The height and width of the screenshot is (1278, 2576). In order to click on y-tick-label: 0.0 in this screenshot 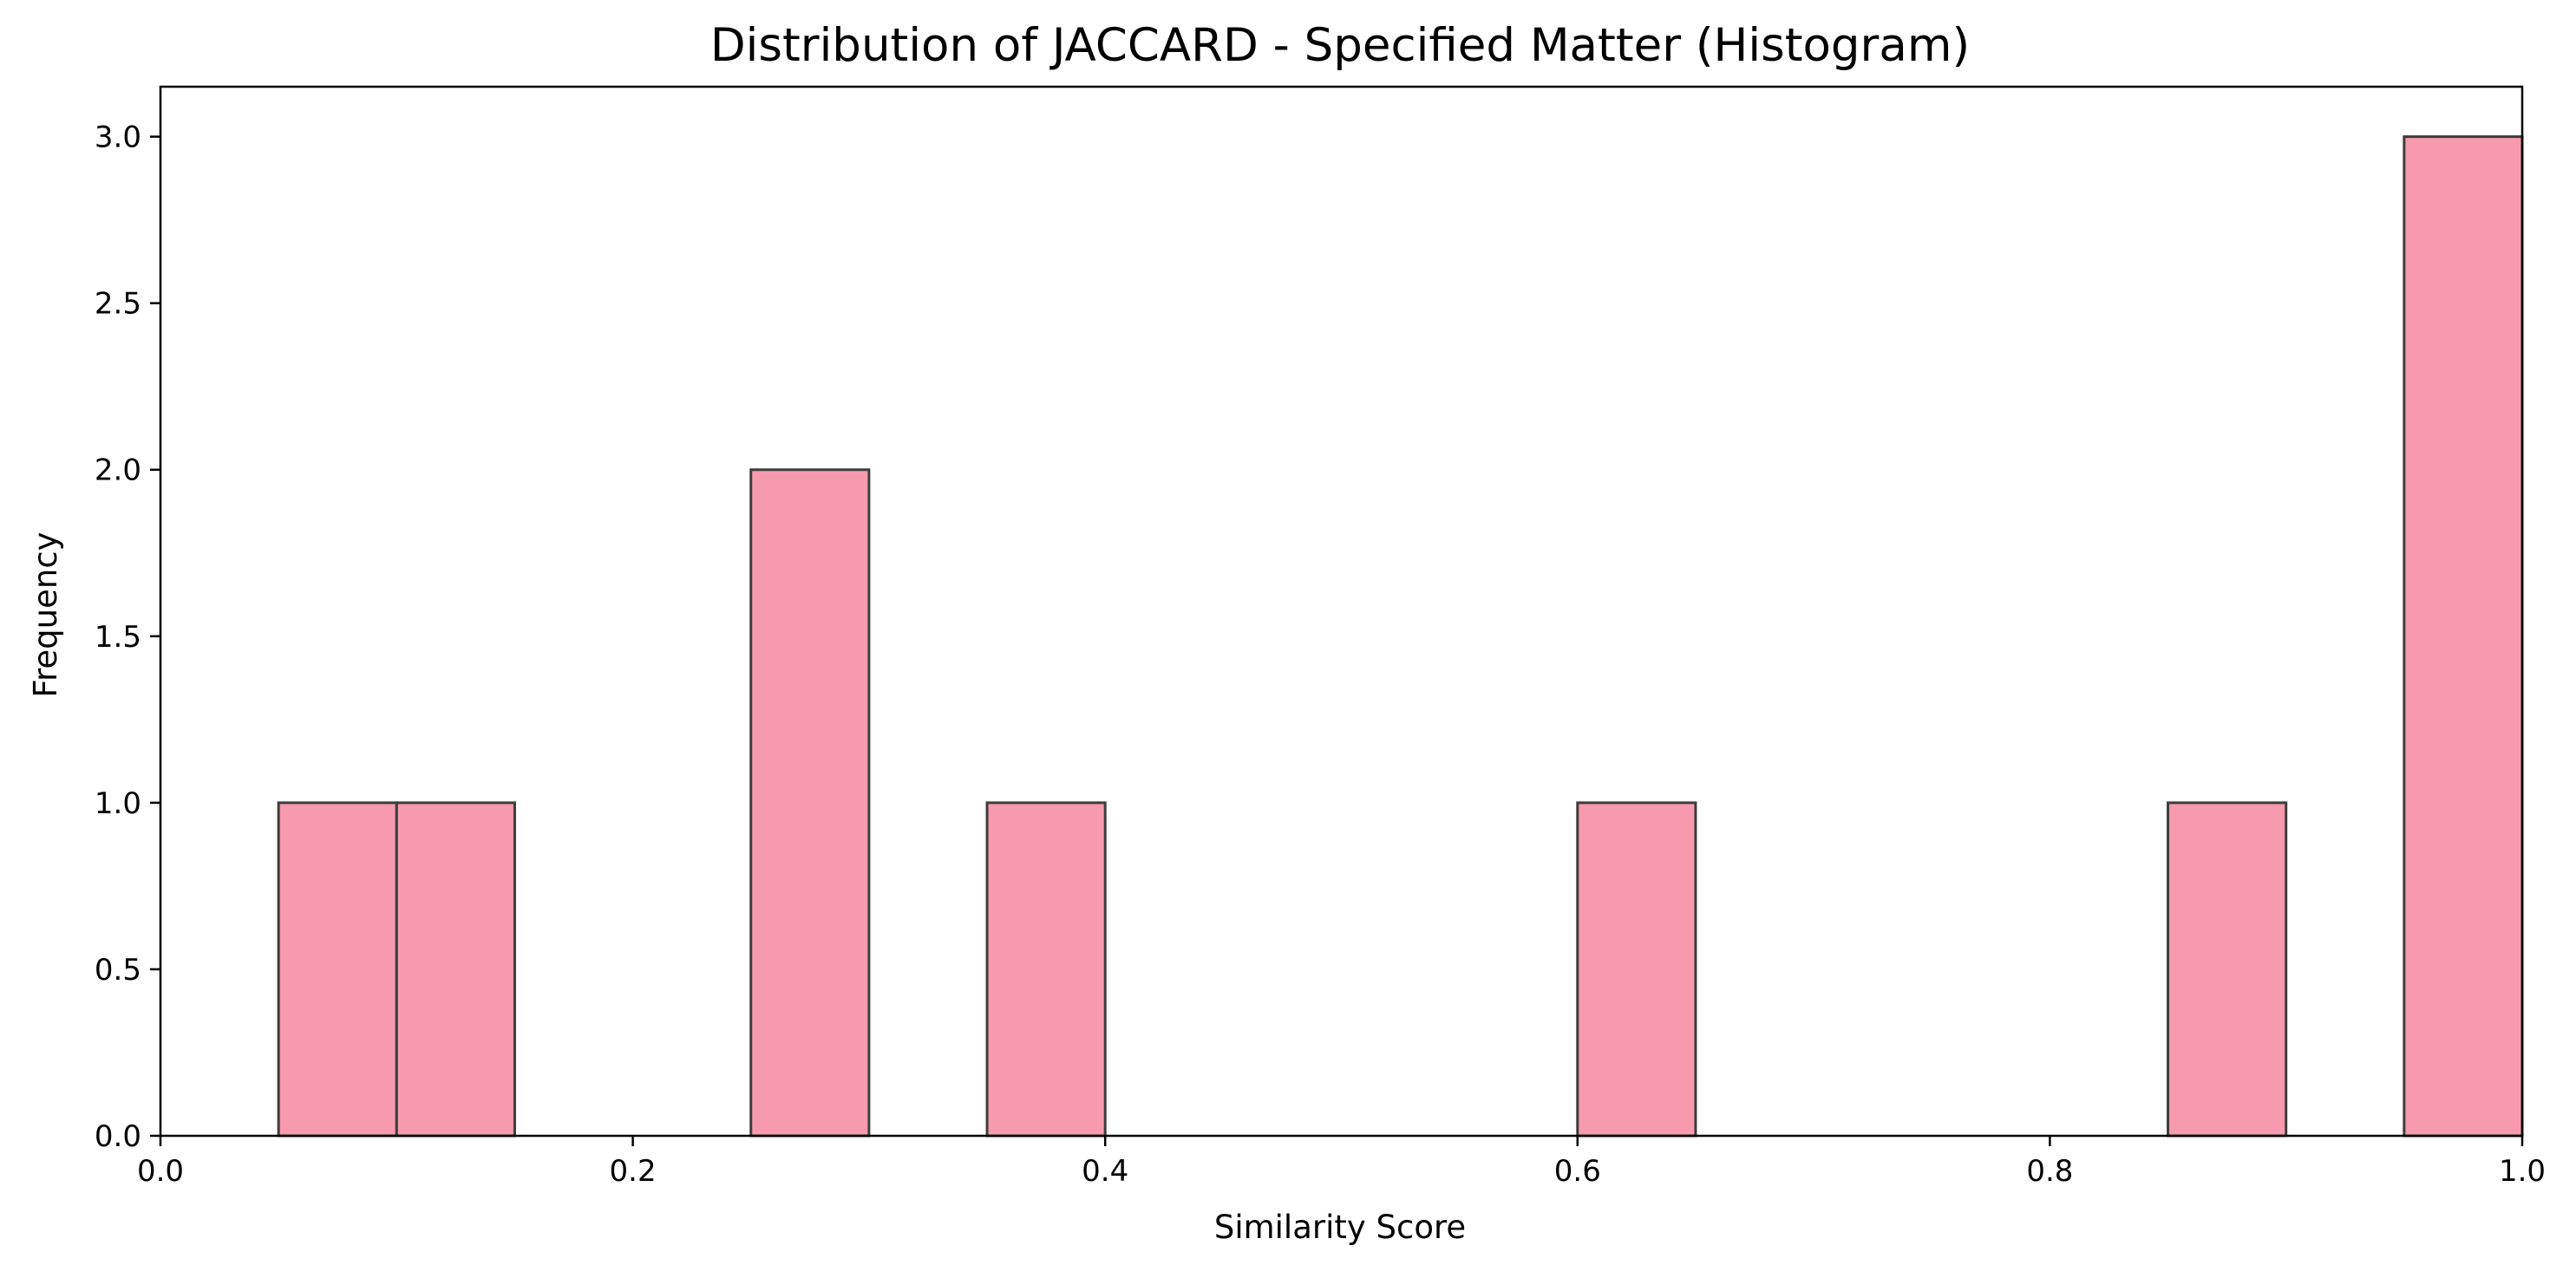, I will do `click(118, 1136)`.